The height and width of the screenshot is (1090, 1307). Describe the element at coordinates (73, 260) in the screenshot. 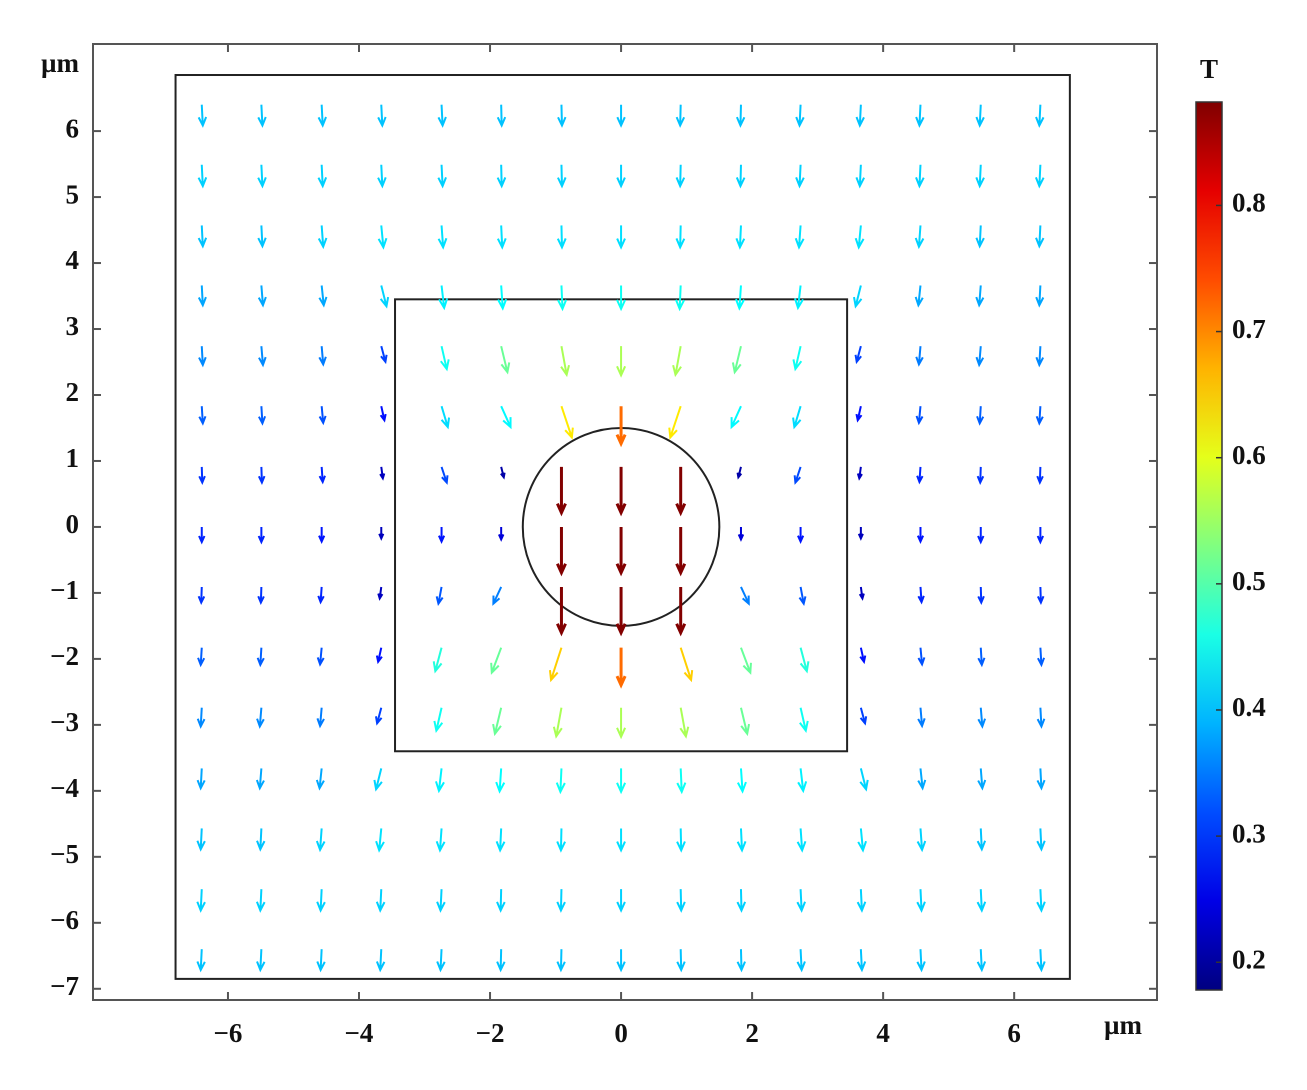

I see `y-tick-label: 4` at that location.